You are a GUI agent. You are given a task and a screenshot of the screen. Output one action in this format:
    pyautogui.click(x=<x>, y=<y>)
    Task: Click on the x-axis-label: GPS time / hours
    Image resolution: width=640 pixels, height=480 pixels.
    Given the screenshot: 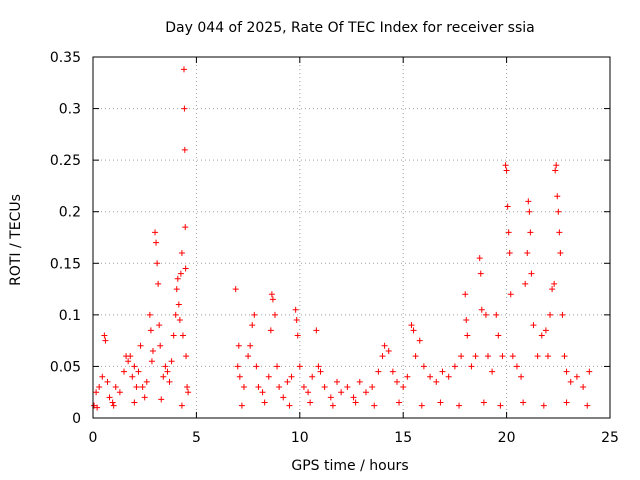 What is the action you would take?
    pyautogui.click(x=349, y=466)
    